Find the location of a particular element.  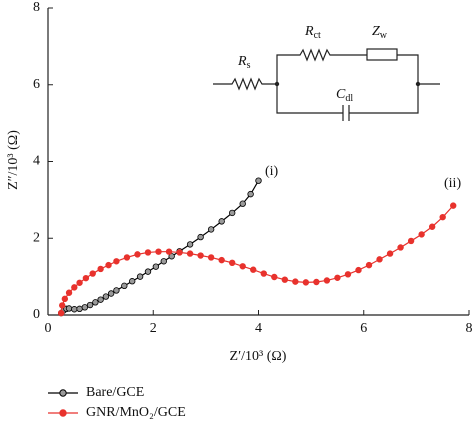

x-tick-label: 6 is located at coordinates (363, 328).